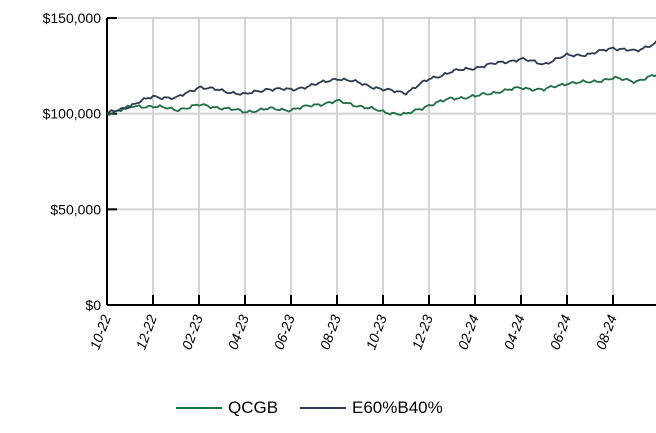 This screenshot has height=433, width=656. I want to click on legend-label-qcgb: QCGB, so click(253, 407).